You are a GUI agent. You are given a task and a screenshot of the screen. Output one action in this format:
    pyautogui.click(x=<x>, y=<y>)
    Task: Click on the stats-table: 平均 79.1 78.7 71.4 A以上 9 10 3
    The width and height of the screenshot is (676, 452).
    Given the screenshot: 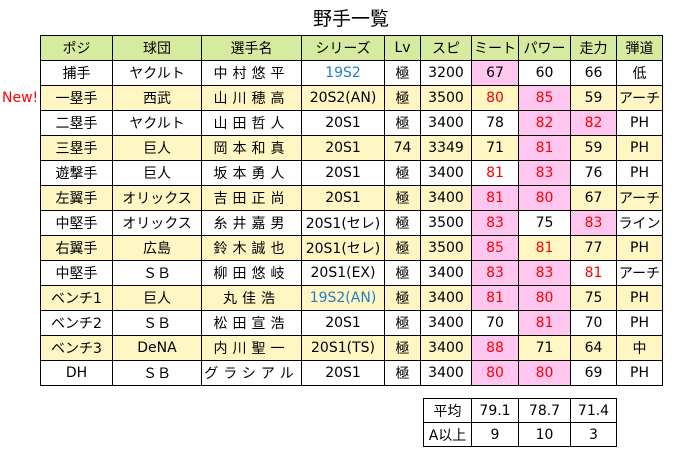 What is the action you would take?
    pyautogui.click(x=520, y=422)
    